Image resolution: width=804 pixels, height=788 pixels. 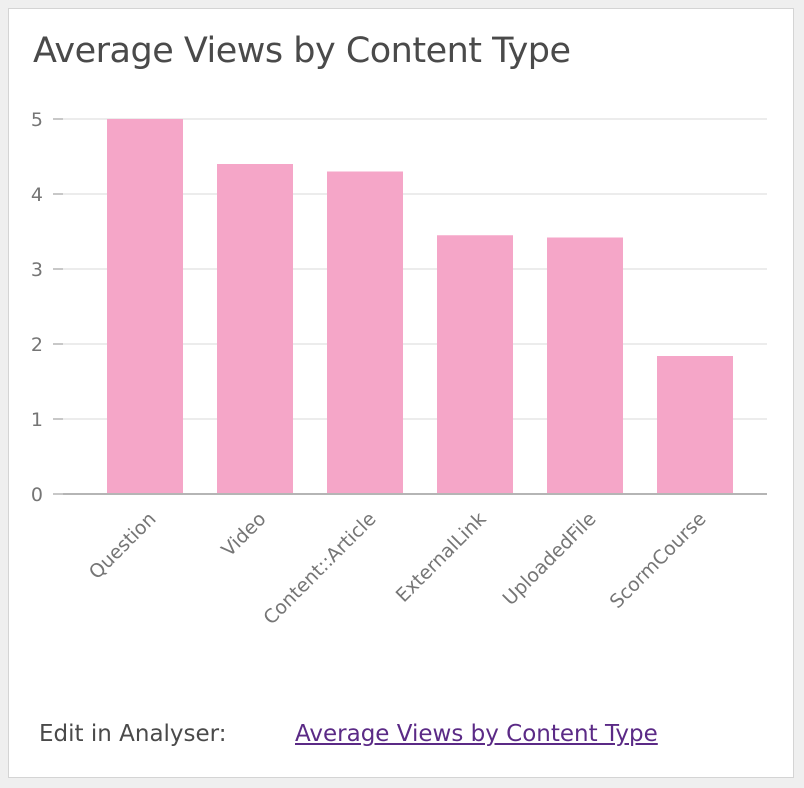 What do you see at coordinates (123, 546) in the screenshot?
I see `x-category-label: Question` at bounding box center [123, 546].